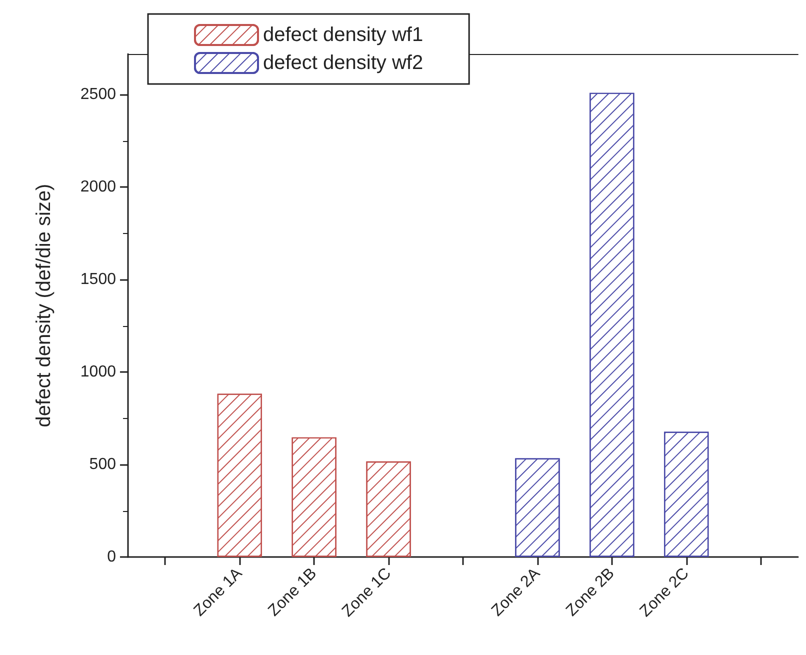 This screenshot has width=806, height=655. Describe the element at coordinates (343, 35) in the screenshot. I see `legend-label: defect density wf1` at that location.